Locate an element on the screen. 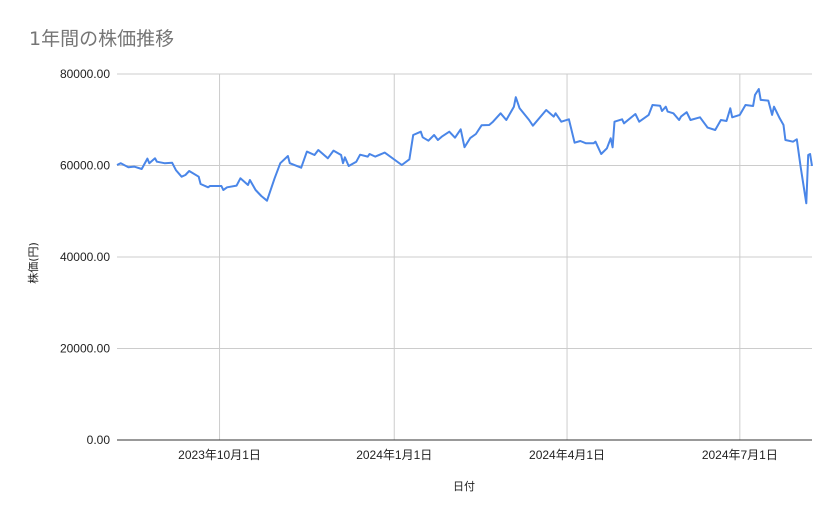 The width and height of the screenshot is (839, 519). x-axis-label: 日付 is located at coordinates (464, 486).